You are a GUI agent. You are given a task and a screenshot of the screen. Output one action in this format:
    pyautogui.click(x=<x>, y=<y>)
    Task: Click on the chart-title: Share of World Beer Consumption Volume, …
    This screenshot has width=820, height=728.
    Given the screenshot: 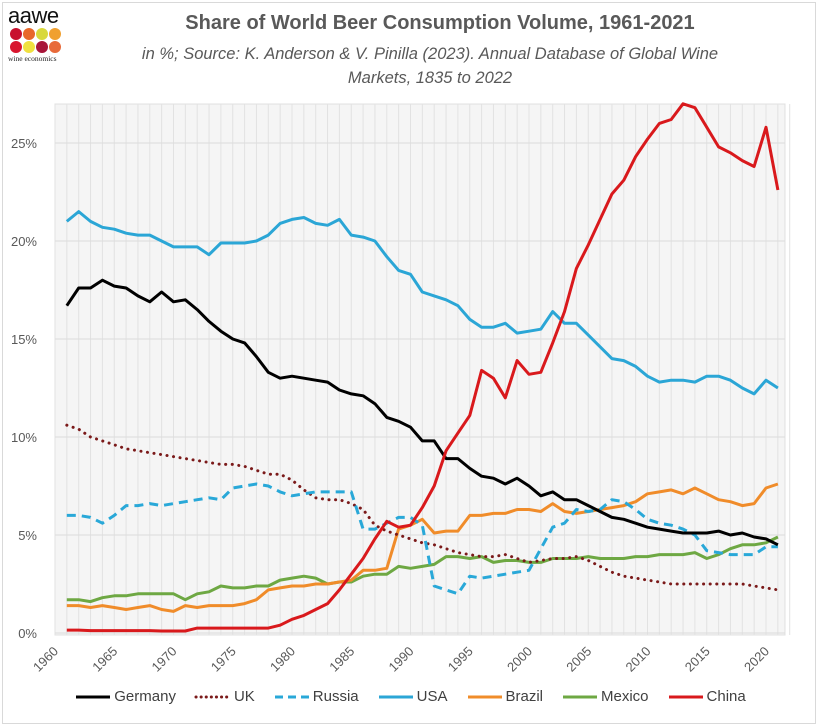 What is the action you would take?
    pyautogui.click(x=440, y=23)
    